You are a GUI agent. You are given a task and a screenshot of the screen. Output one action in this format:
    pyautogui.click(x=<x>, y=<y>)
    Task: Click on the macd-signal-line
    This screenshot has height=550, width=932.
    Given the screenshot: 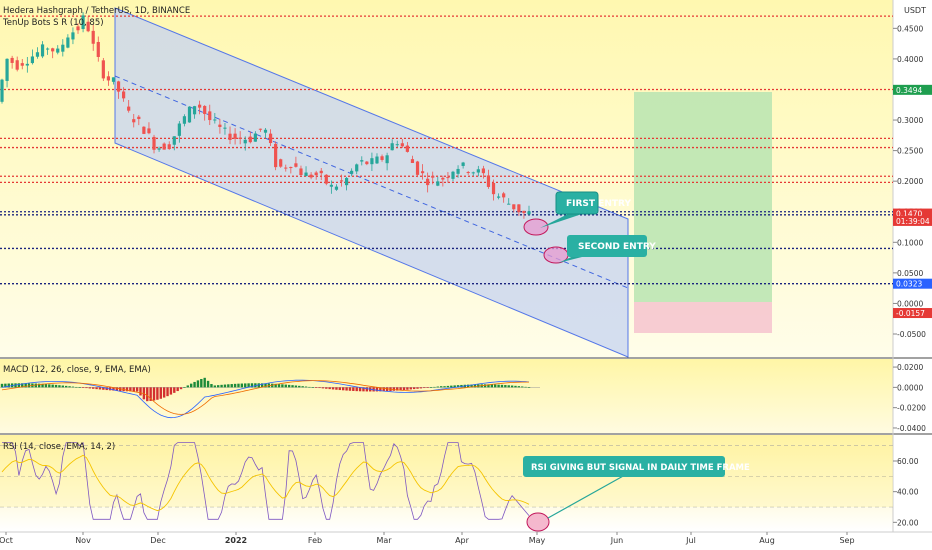 What is the action you would take?
    pyautogui.click(x=265, y=397)
    